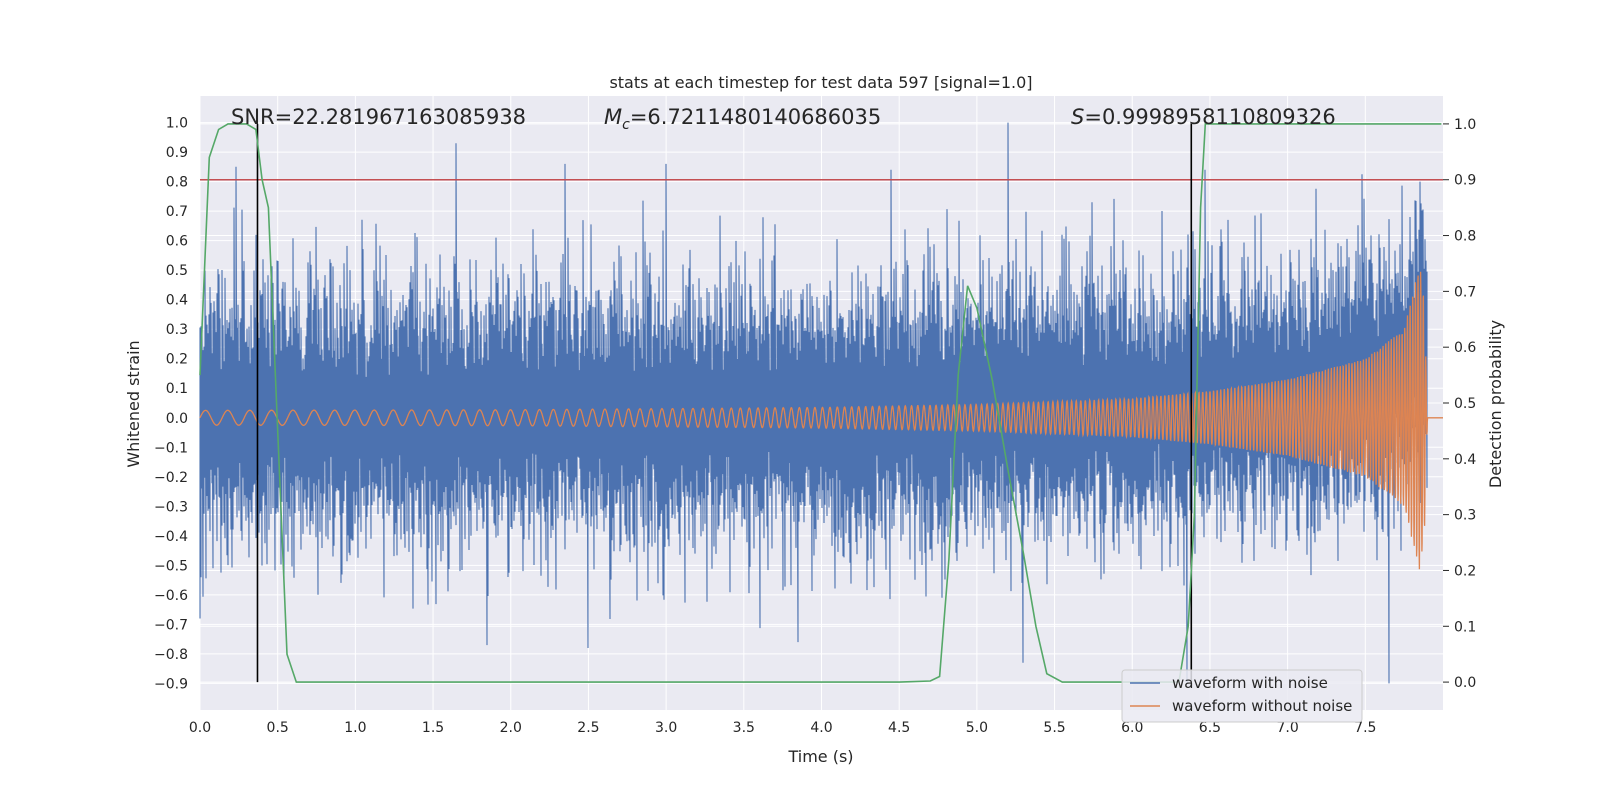  Describe the element at coordinates (588, 728) in the screenshot. I see `x-tick-label: 2.5` at that location.